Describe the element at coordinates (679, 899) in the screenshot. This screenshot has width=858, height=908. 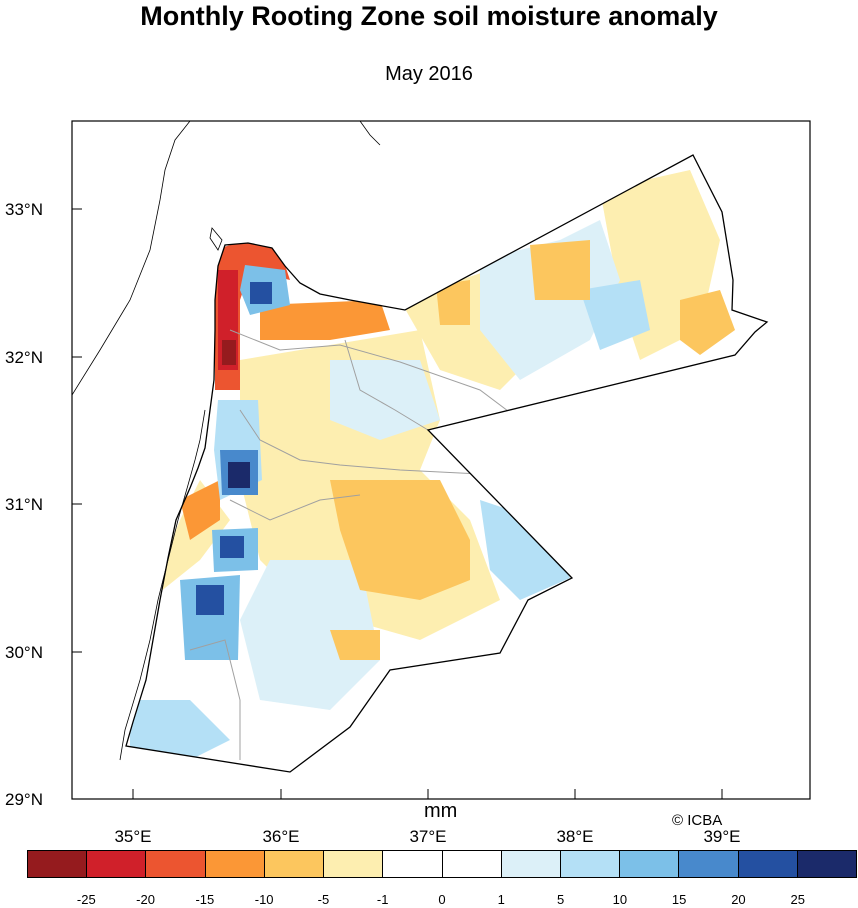
I see `colorbar-label: 15` at that location.